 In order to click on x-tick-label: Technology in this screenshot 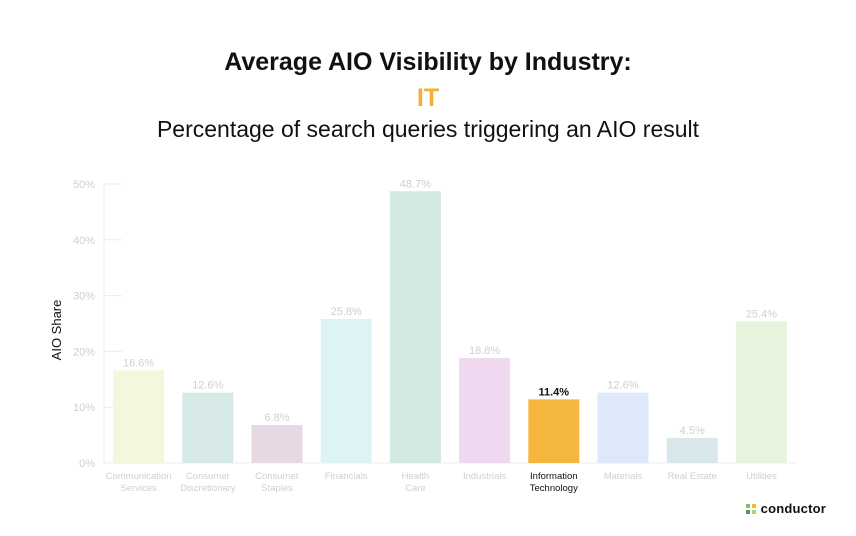, I will do `click(554, 488)`.